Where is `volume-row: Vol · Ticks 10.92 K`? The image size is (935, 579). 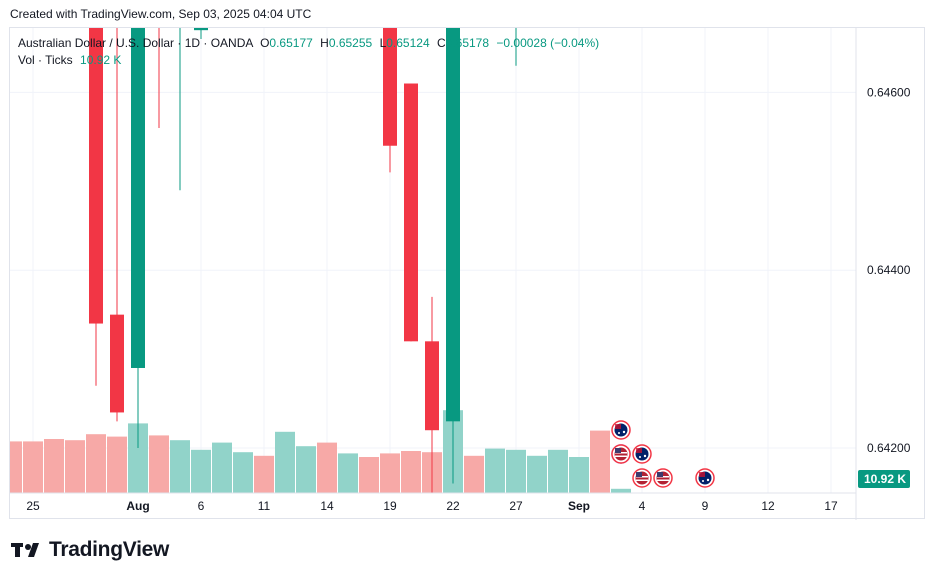
volume-row: Vol · Ticks 10.92 K is located at coordinates (308, 60).